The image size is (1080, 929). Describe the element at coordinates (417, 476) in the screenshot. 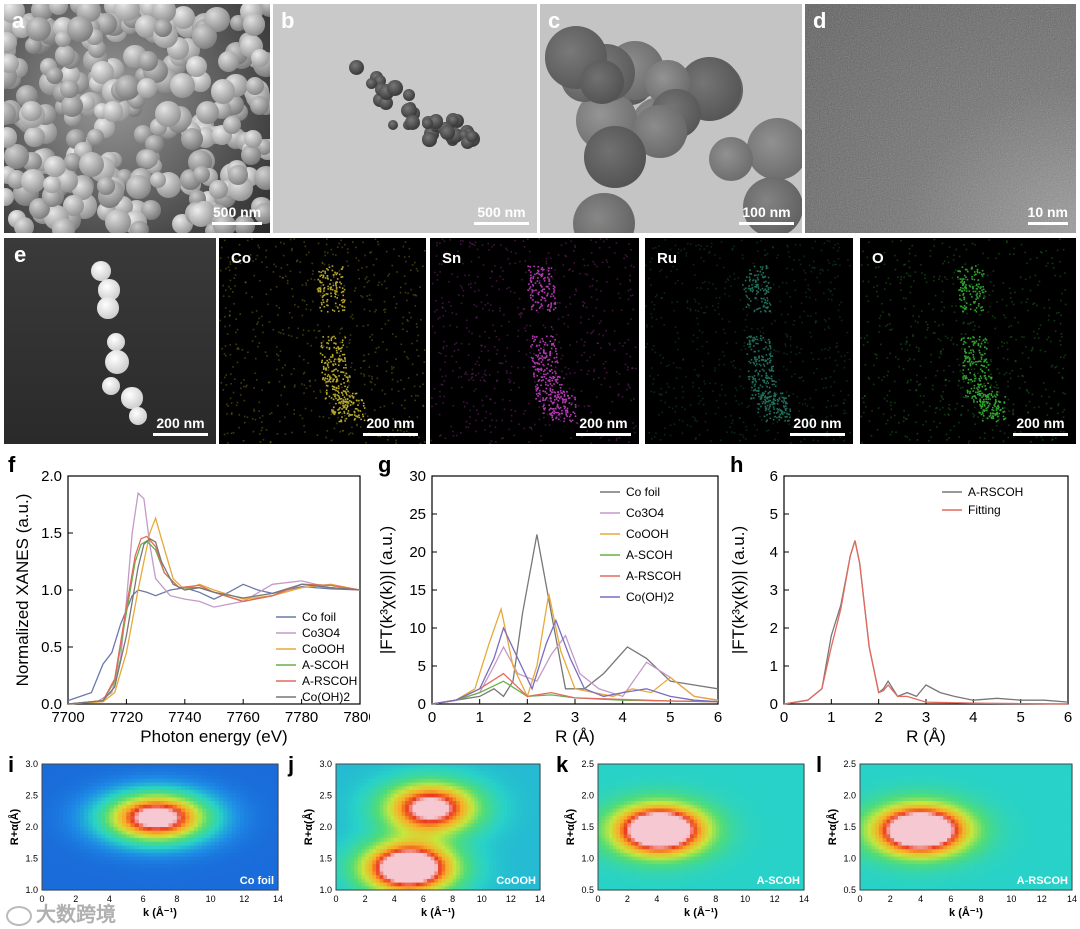

I see `y-tick-label: 30` at that location.